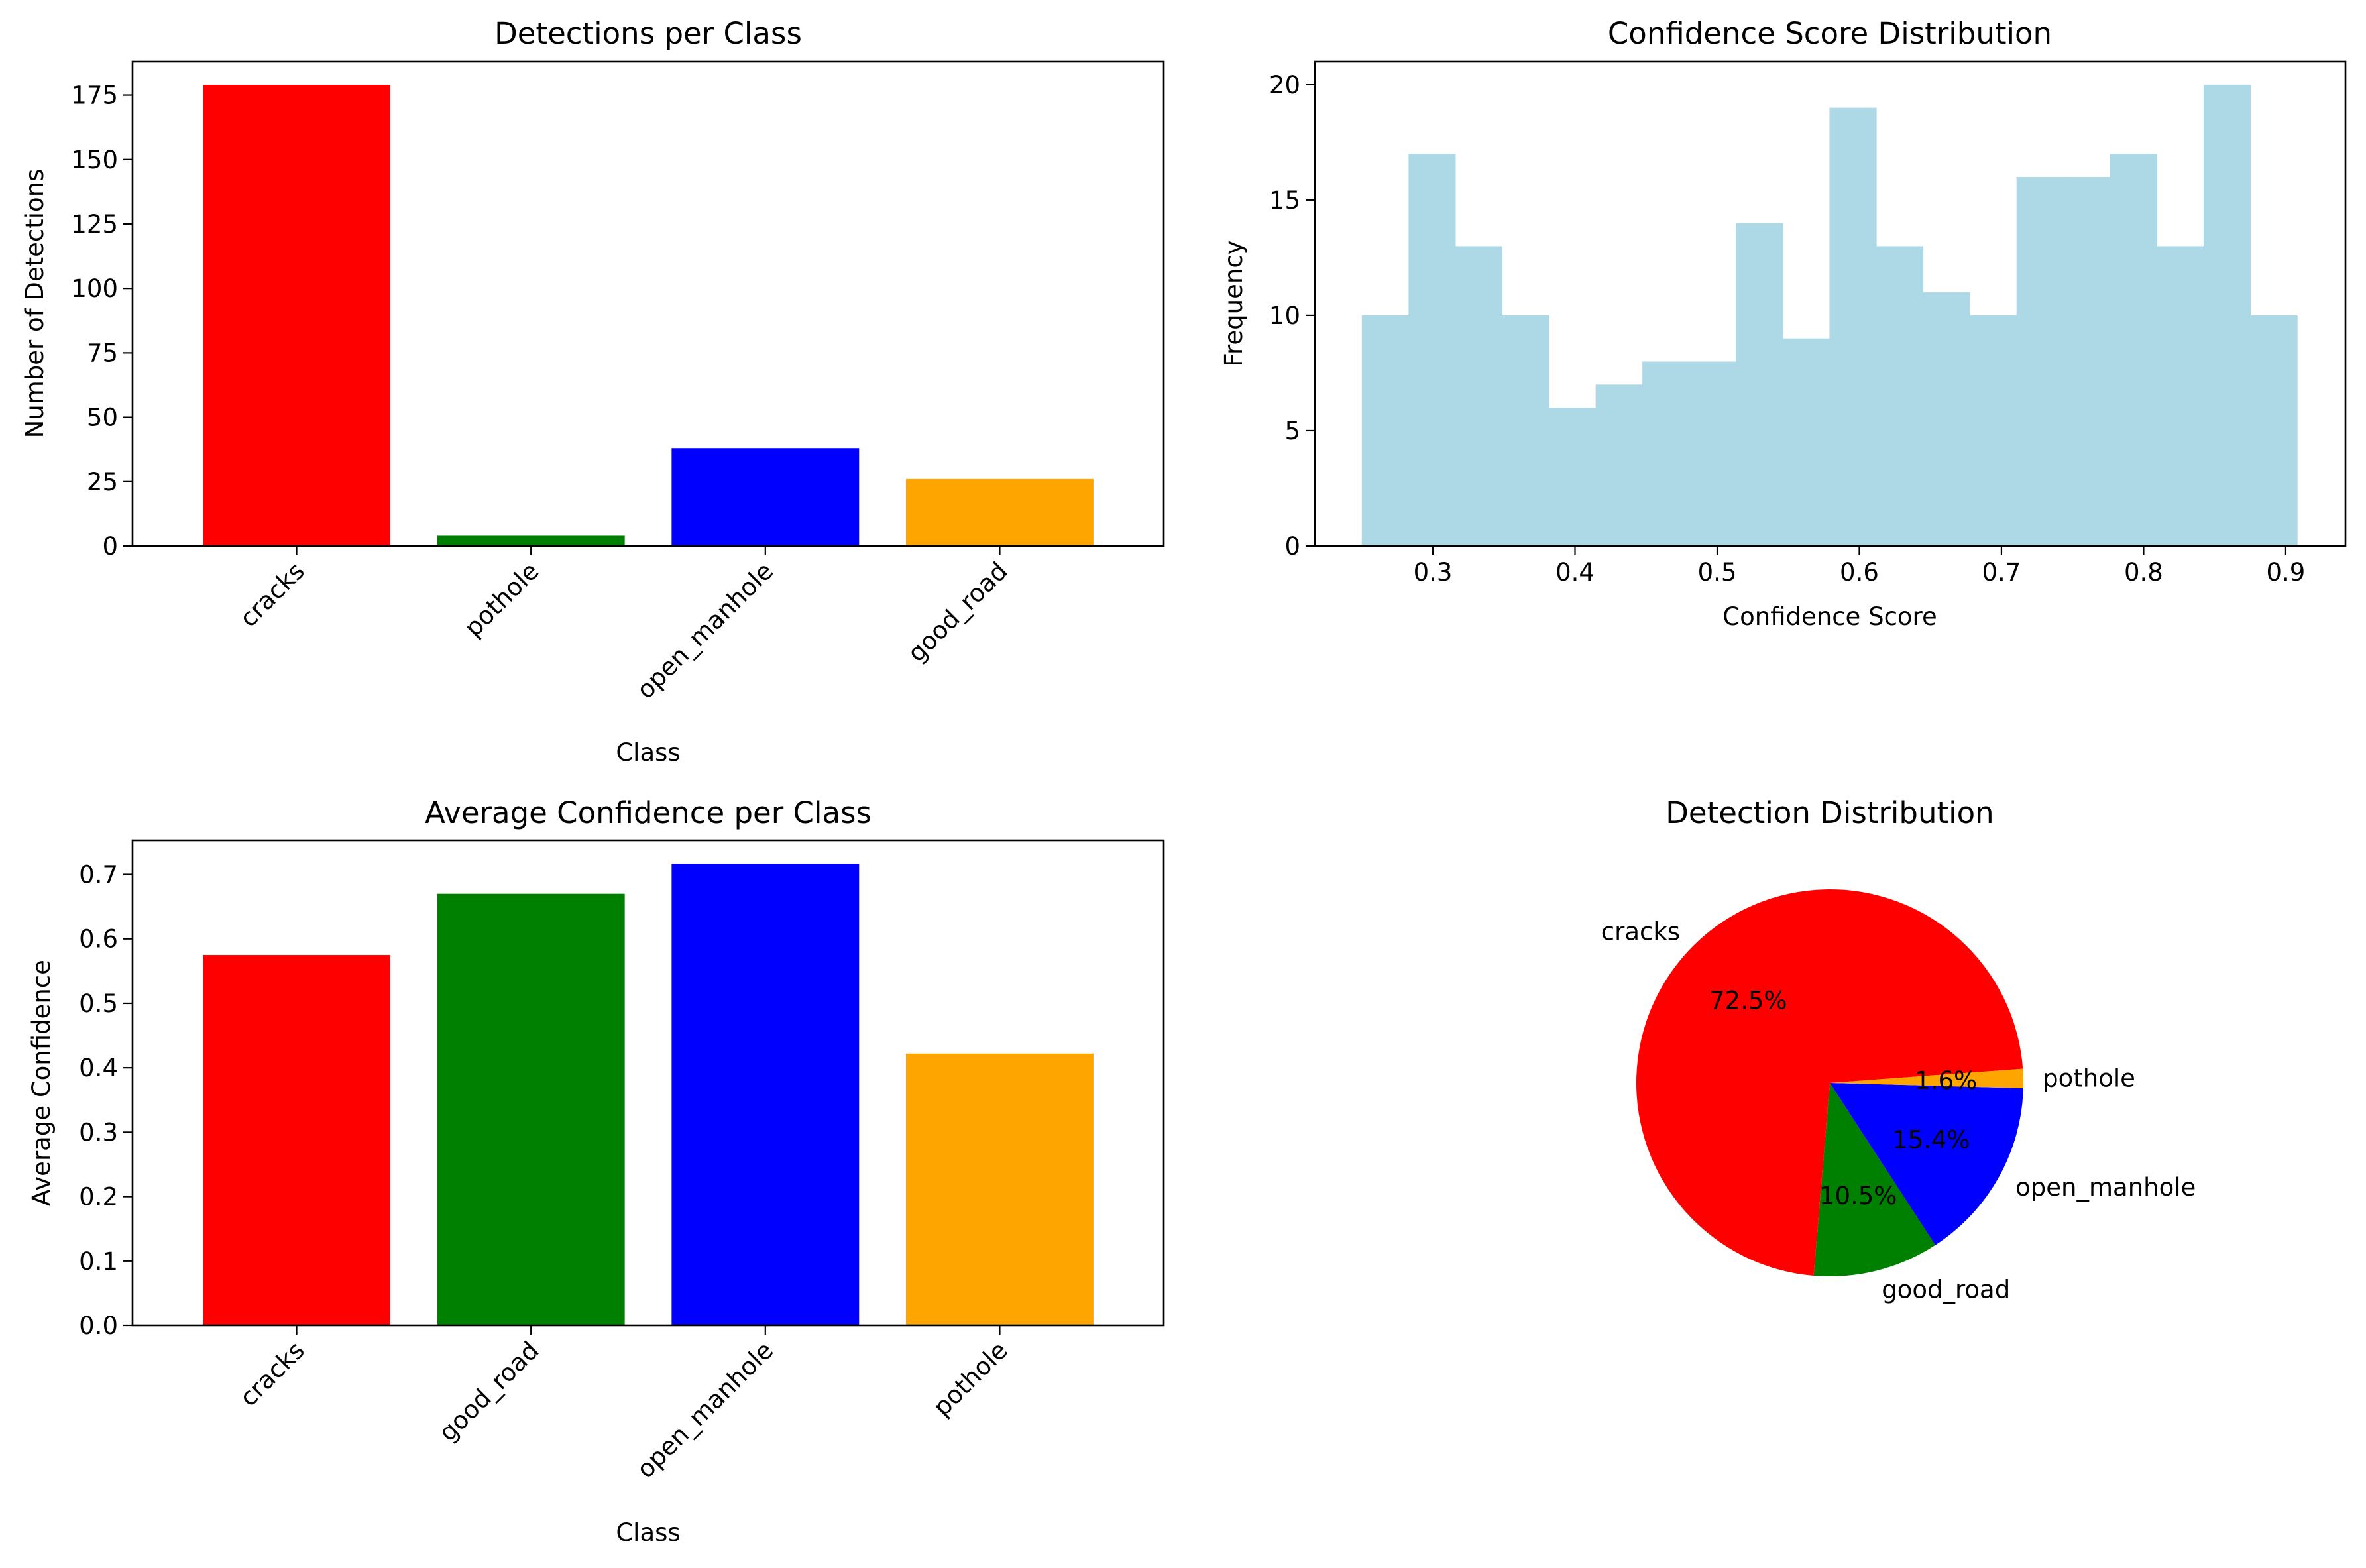  I want to click on y-tick-label: 5, so click(1292, 431).